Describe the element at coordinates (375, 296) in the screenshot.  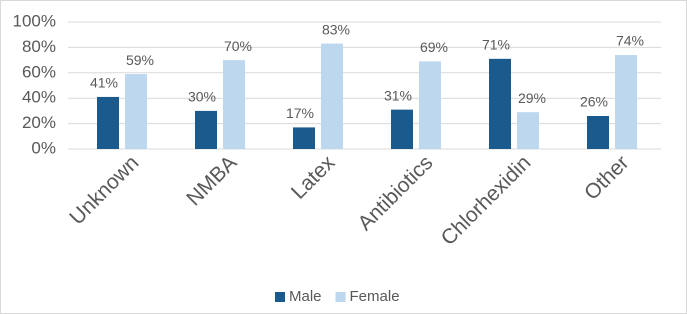
I see `legend-label: Female` at that location.